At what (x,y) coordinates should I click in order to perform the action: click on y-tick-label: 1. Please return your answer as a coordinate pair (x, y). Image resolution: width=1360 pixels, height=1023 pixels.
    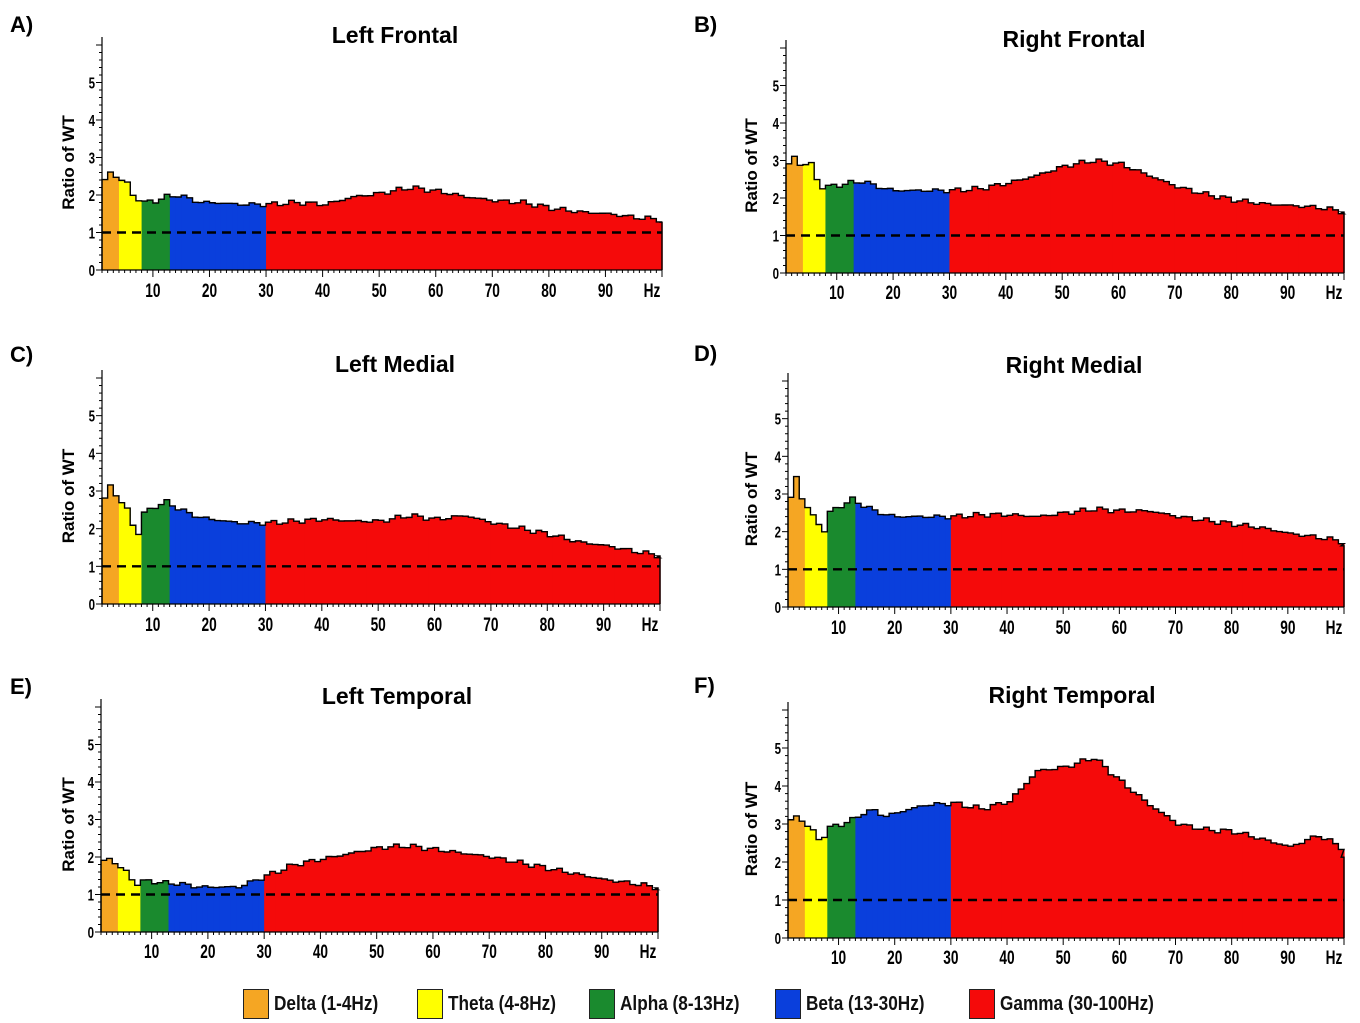
    Looking at the image, I should click on (778, 569).